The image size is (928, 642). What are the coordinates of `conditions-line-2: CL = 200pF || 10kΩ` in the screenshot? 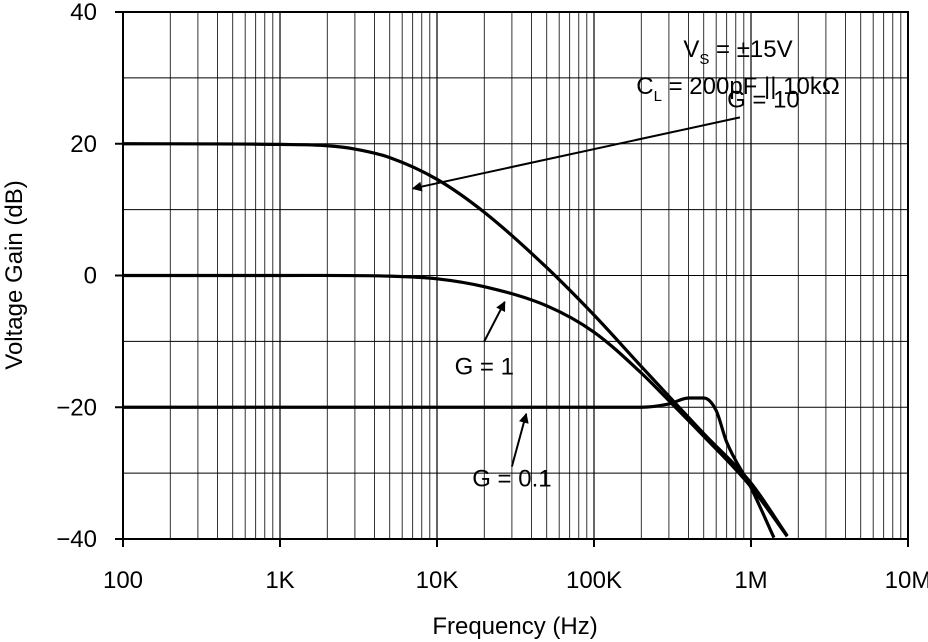 It's located at (738, 89).